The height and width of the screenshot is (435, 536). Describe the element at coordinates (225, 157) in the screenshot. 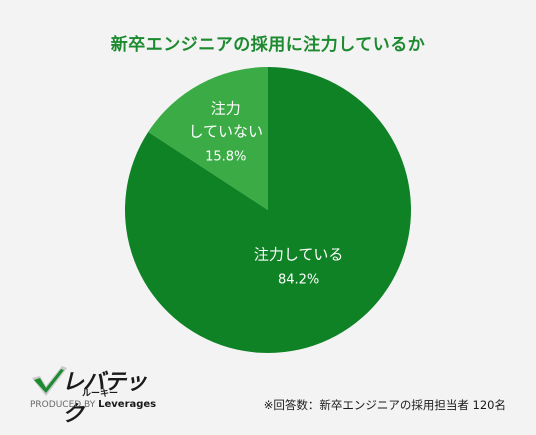

I see `slice-value-1: 15.8%` at that location.